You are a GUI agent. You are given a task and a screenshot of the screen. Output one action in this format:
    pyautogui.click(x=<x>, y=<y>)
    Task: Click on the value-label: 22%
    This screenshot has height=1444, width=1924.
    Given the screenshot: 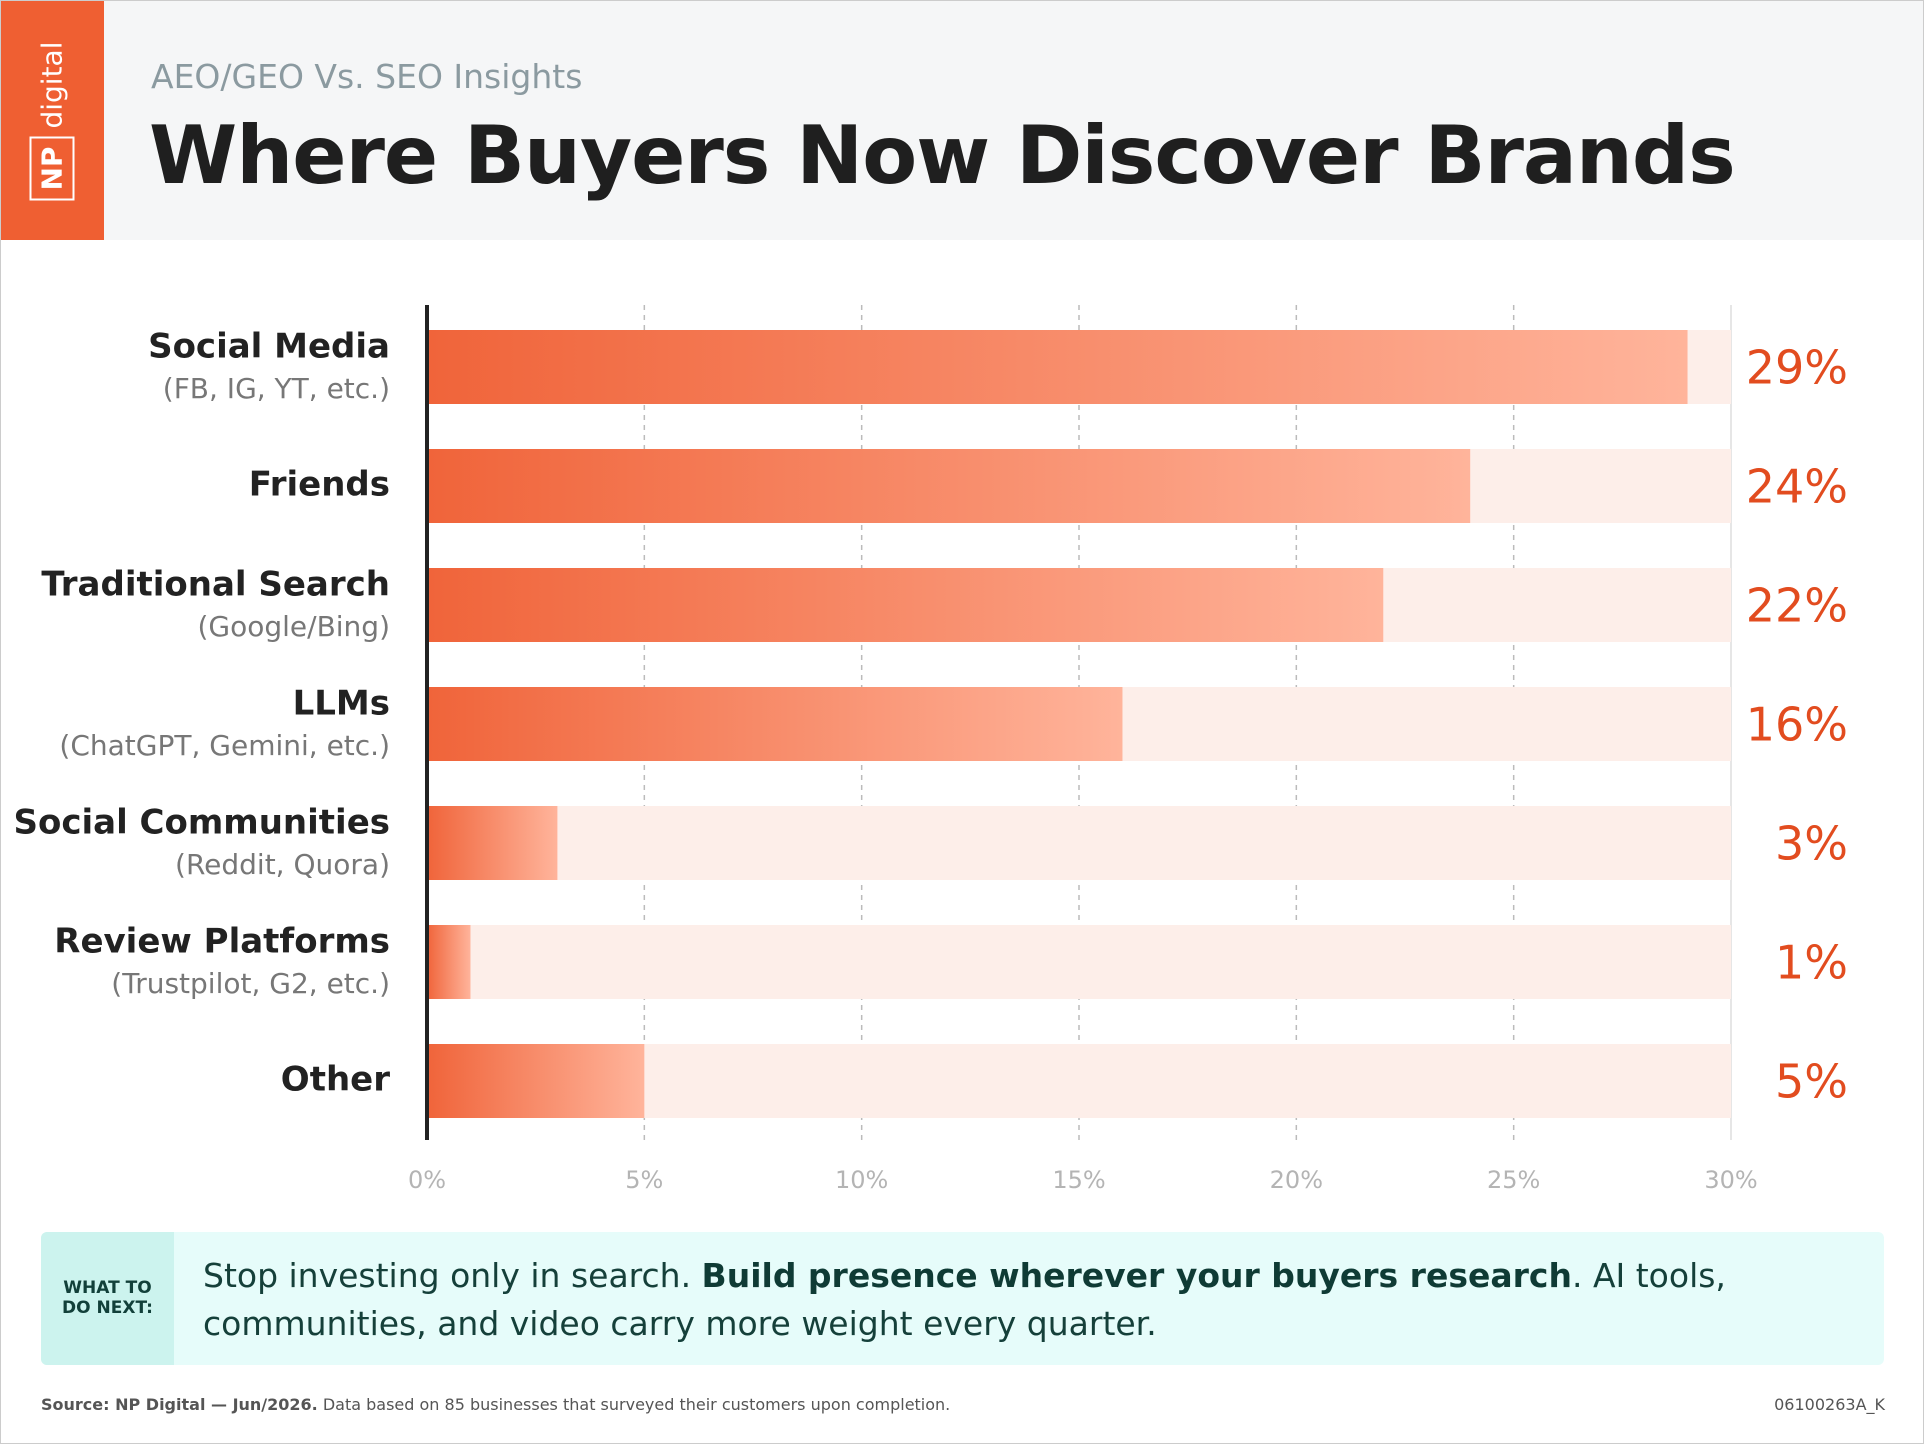 What is the action you would take?
    pyautogui.click(x=1797, y=606)
    